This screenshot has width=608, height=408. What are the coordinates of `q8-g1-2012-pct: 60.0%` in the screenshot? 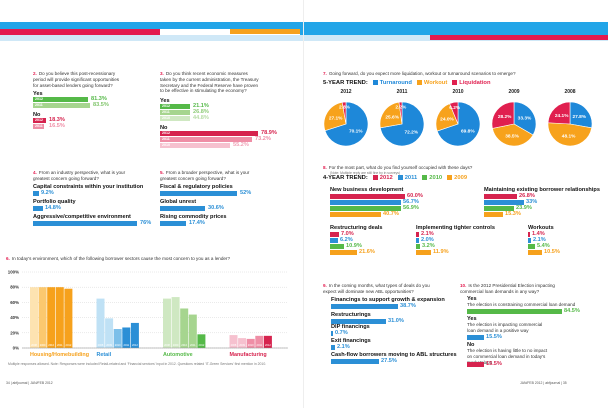 It's located at (415, 196).